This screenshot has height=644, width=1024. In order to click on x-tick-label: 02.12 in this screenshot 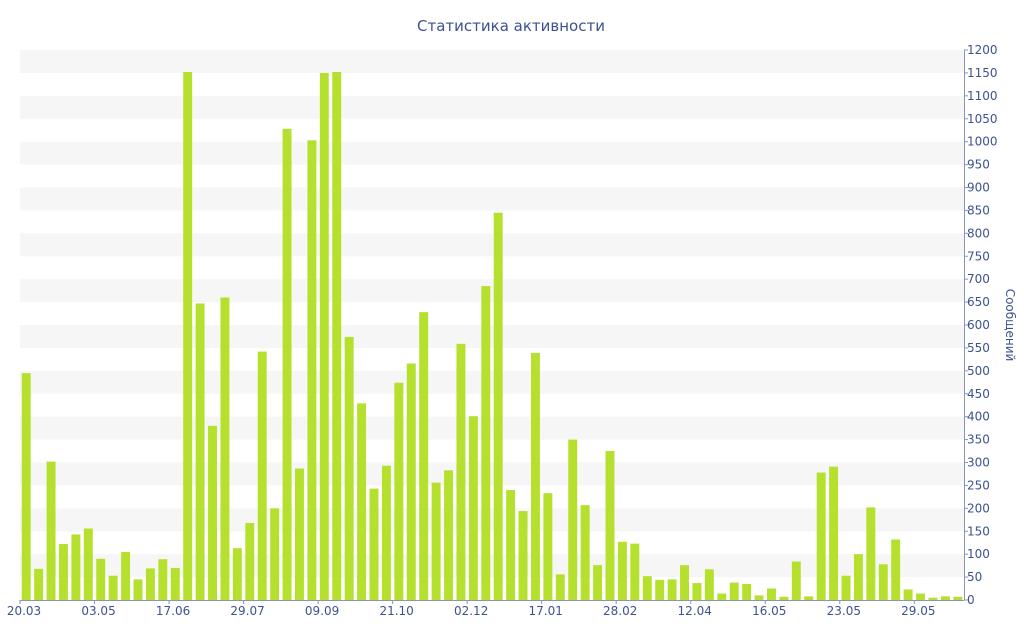, I will do `click(471, 611)`.